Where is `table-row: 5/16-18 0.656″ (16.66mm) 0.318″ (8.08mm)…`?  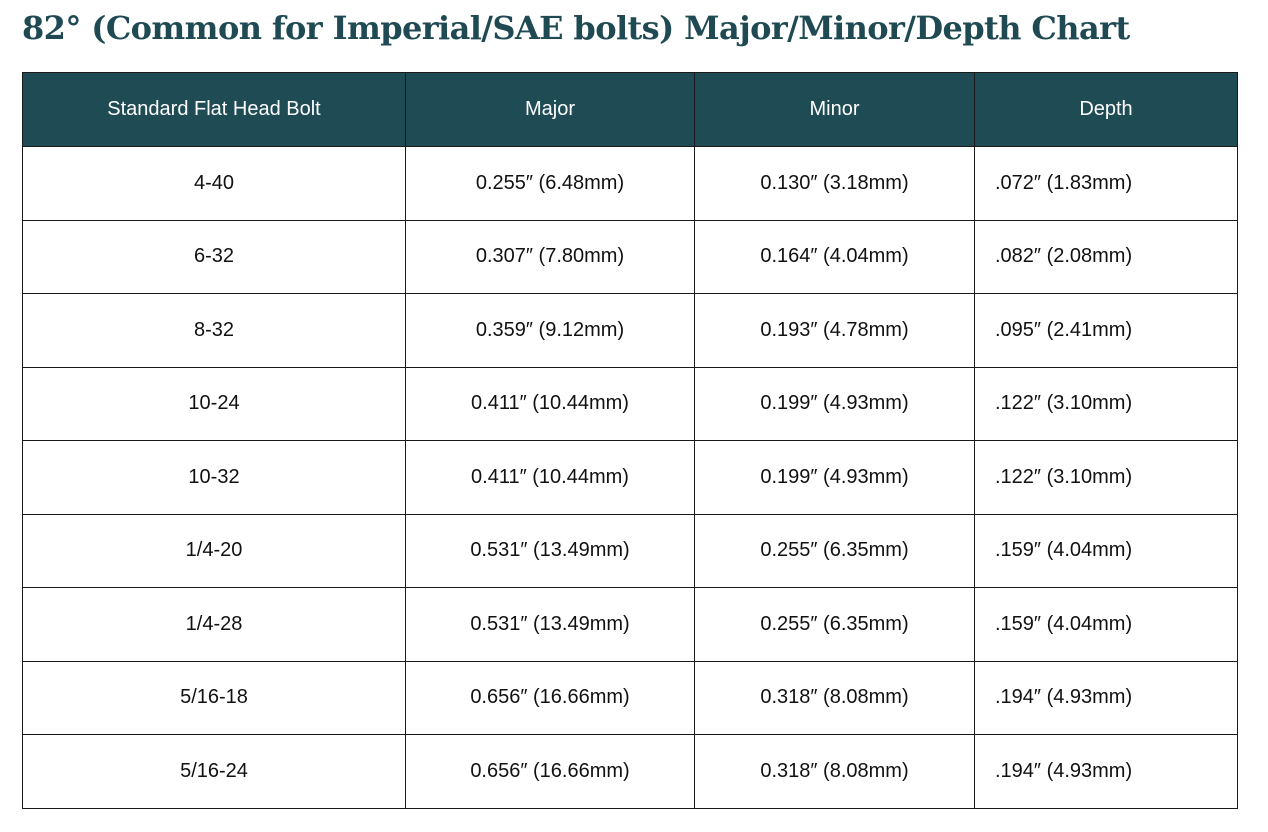 table-row: 5/16-18 0.656″ (16.66mm) 0.318″ (8.08mm)… is located at coordinates (630, 697).